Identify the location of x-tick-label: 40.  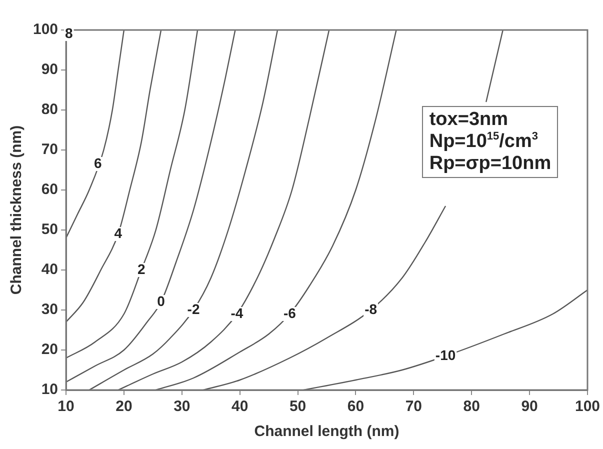
(240, 407).